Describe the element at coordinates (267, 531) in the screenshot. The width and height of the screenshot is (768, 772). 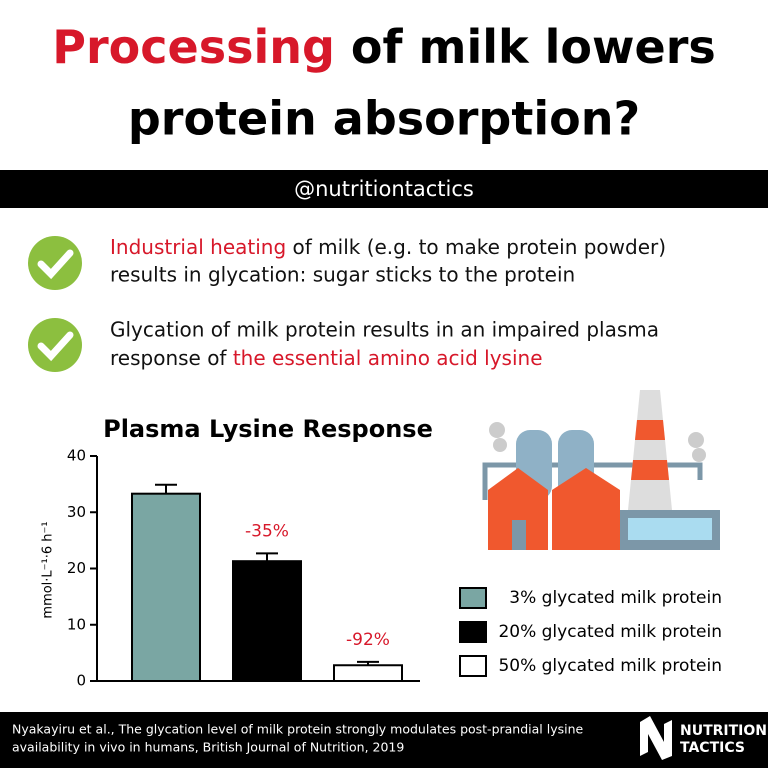
I see `bar-annotation: -35%` at that location.